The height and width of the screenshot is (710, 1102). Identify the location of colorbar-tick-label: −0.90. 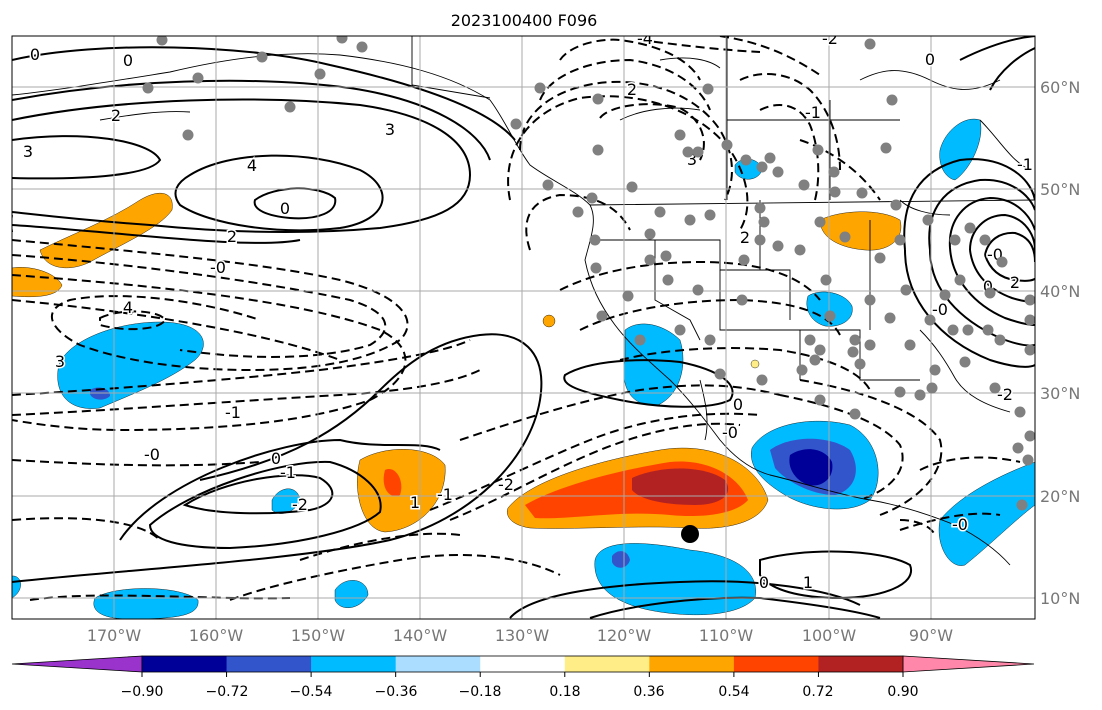
(142, 692).